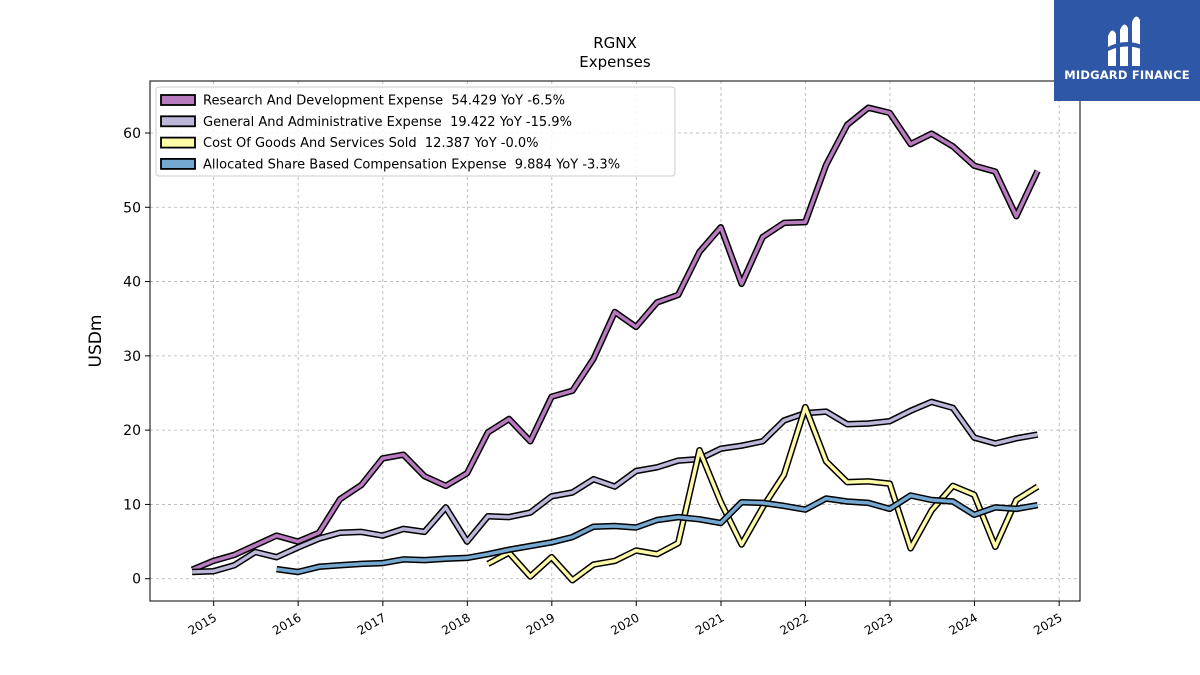 The image size is (1200, 675). Describe the element at coordinates (709, 623) in the screenshot. I see `x-tick-label: 2021` at that location.